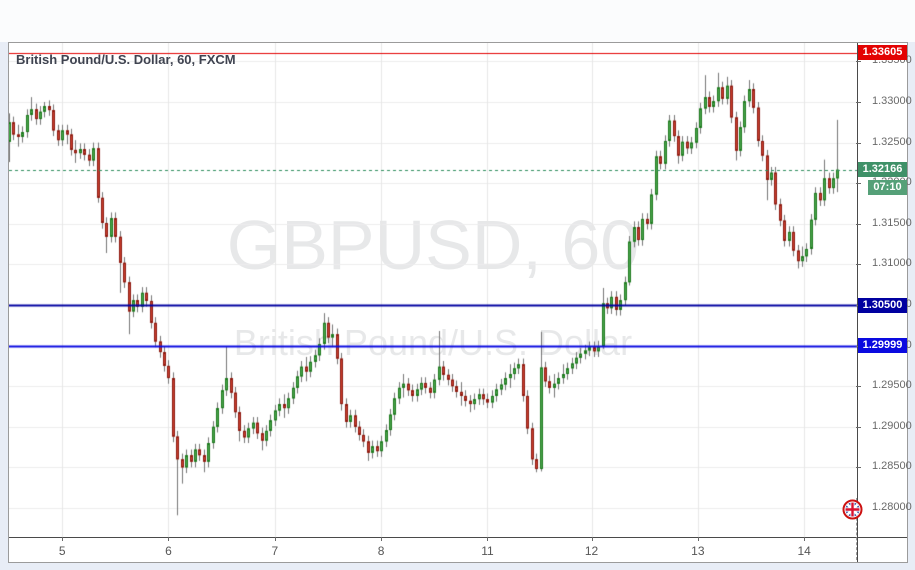 The width and height of the screenshot is (915, 570). Describe the element at coordinates (698, 551) in the screenshot. I see `time-axis-label: 13` at that location.